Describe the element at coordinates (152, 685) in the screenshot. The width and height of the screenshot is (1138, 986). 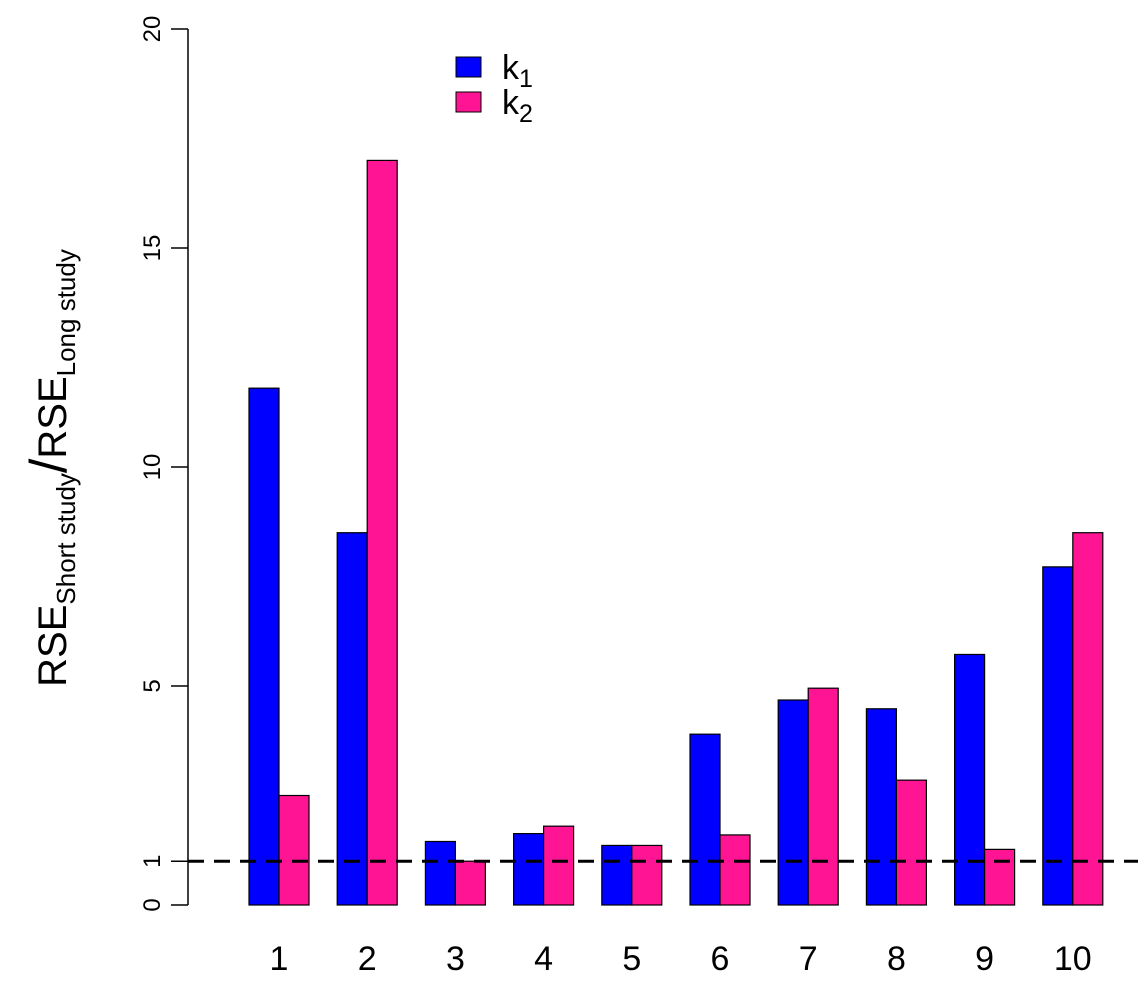
I see `y-tick-label-2: 5` at that location.